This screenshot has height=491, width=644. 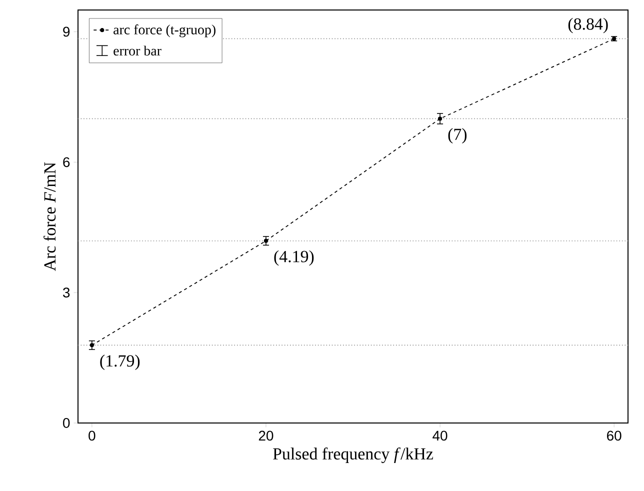 I want to click on x-tick-label: 60, so click(x=614, y=435).